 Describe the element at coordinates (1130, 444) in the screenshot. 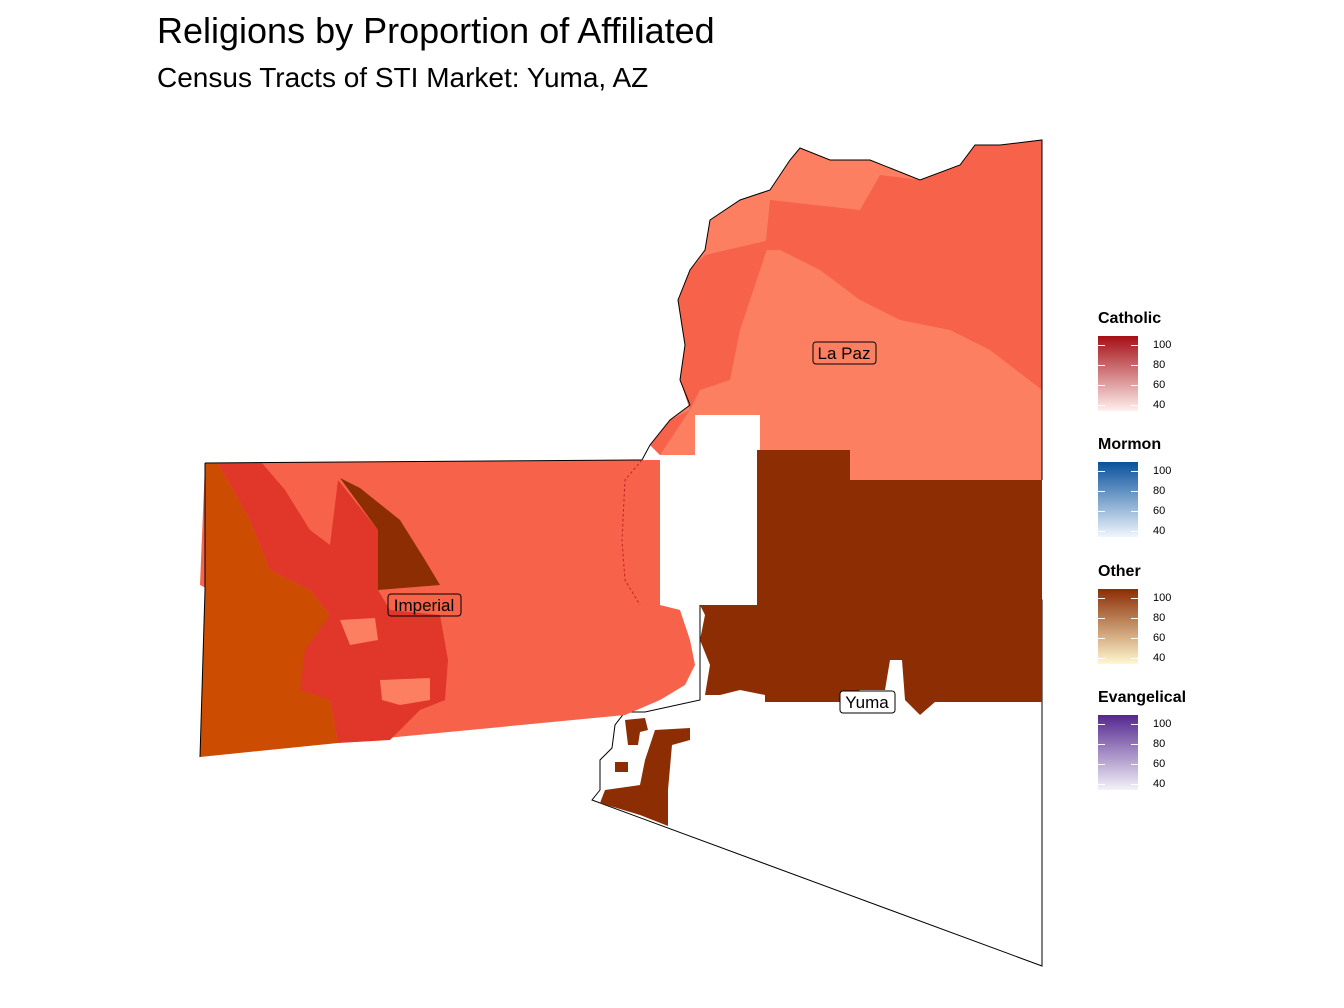

I see `legend-title: Mormon` at that location.